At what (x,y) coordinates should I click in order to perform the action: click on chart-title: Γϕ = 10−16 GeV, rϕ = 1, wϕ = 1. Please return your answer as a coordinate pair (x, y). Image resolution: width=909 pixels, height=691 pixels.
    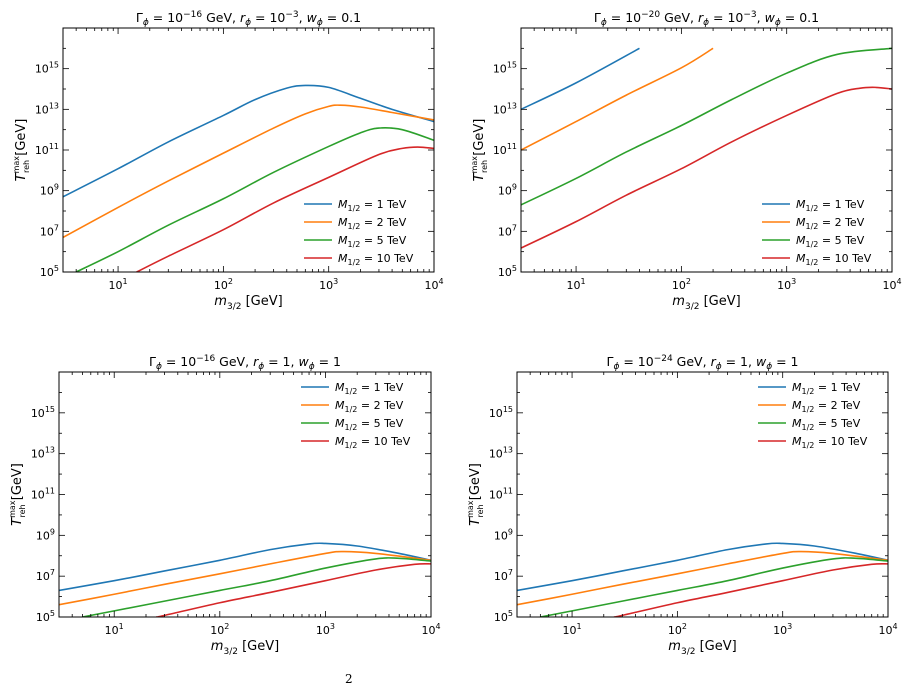
    Looking at the image, I should click on (245, 363).